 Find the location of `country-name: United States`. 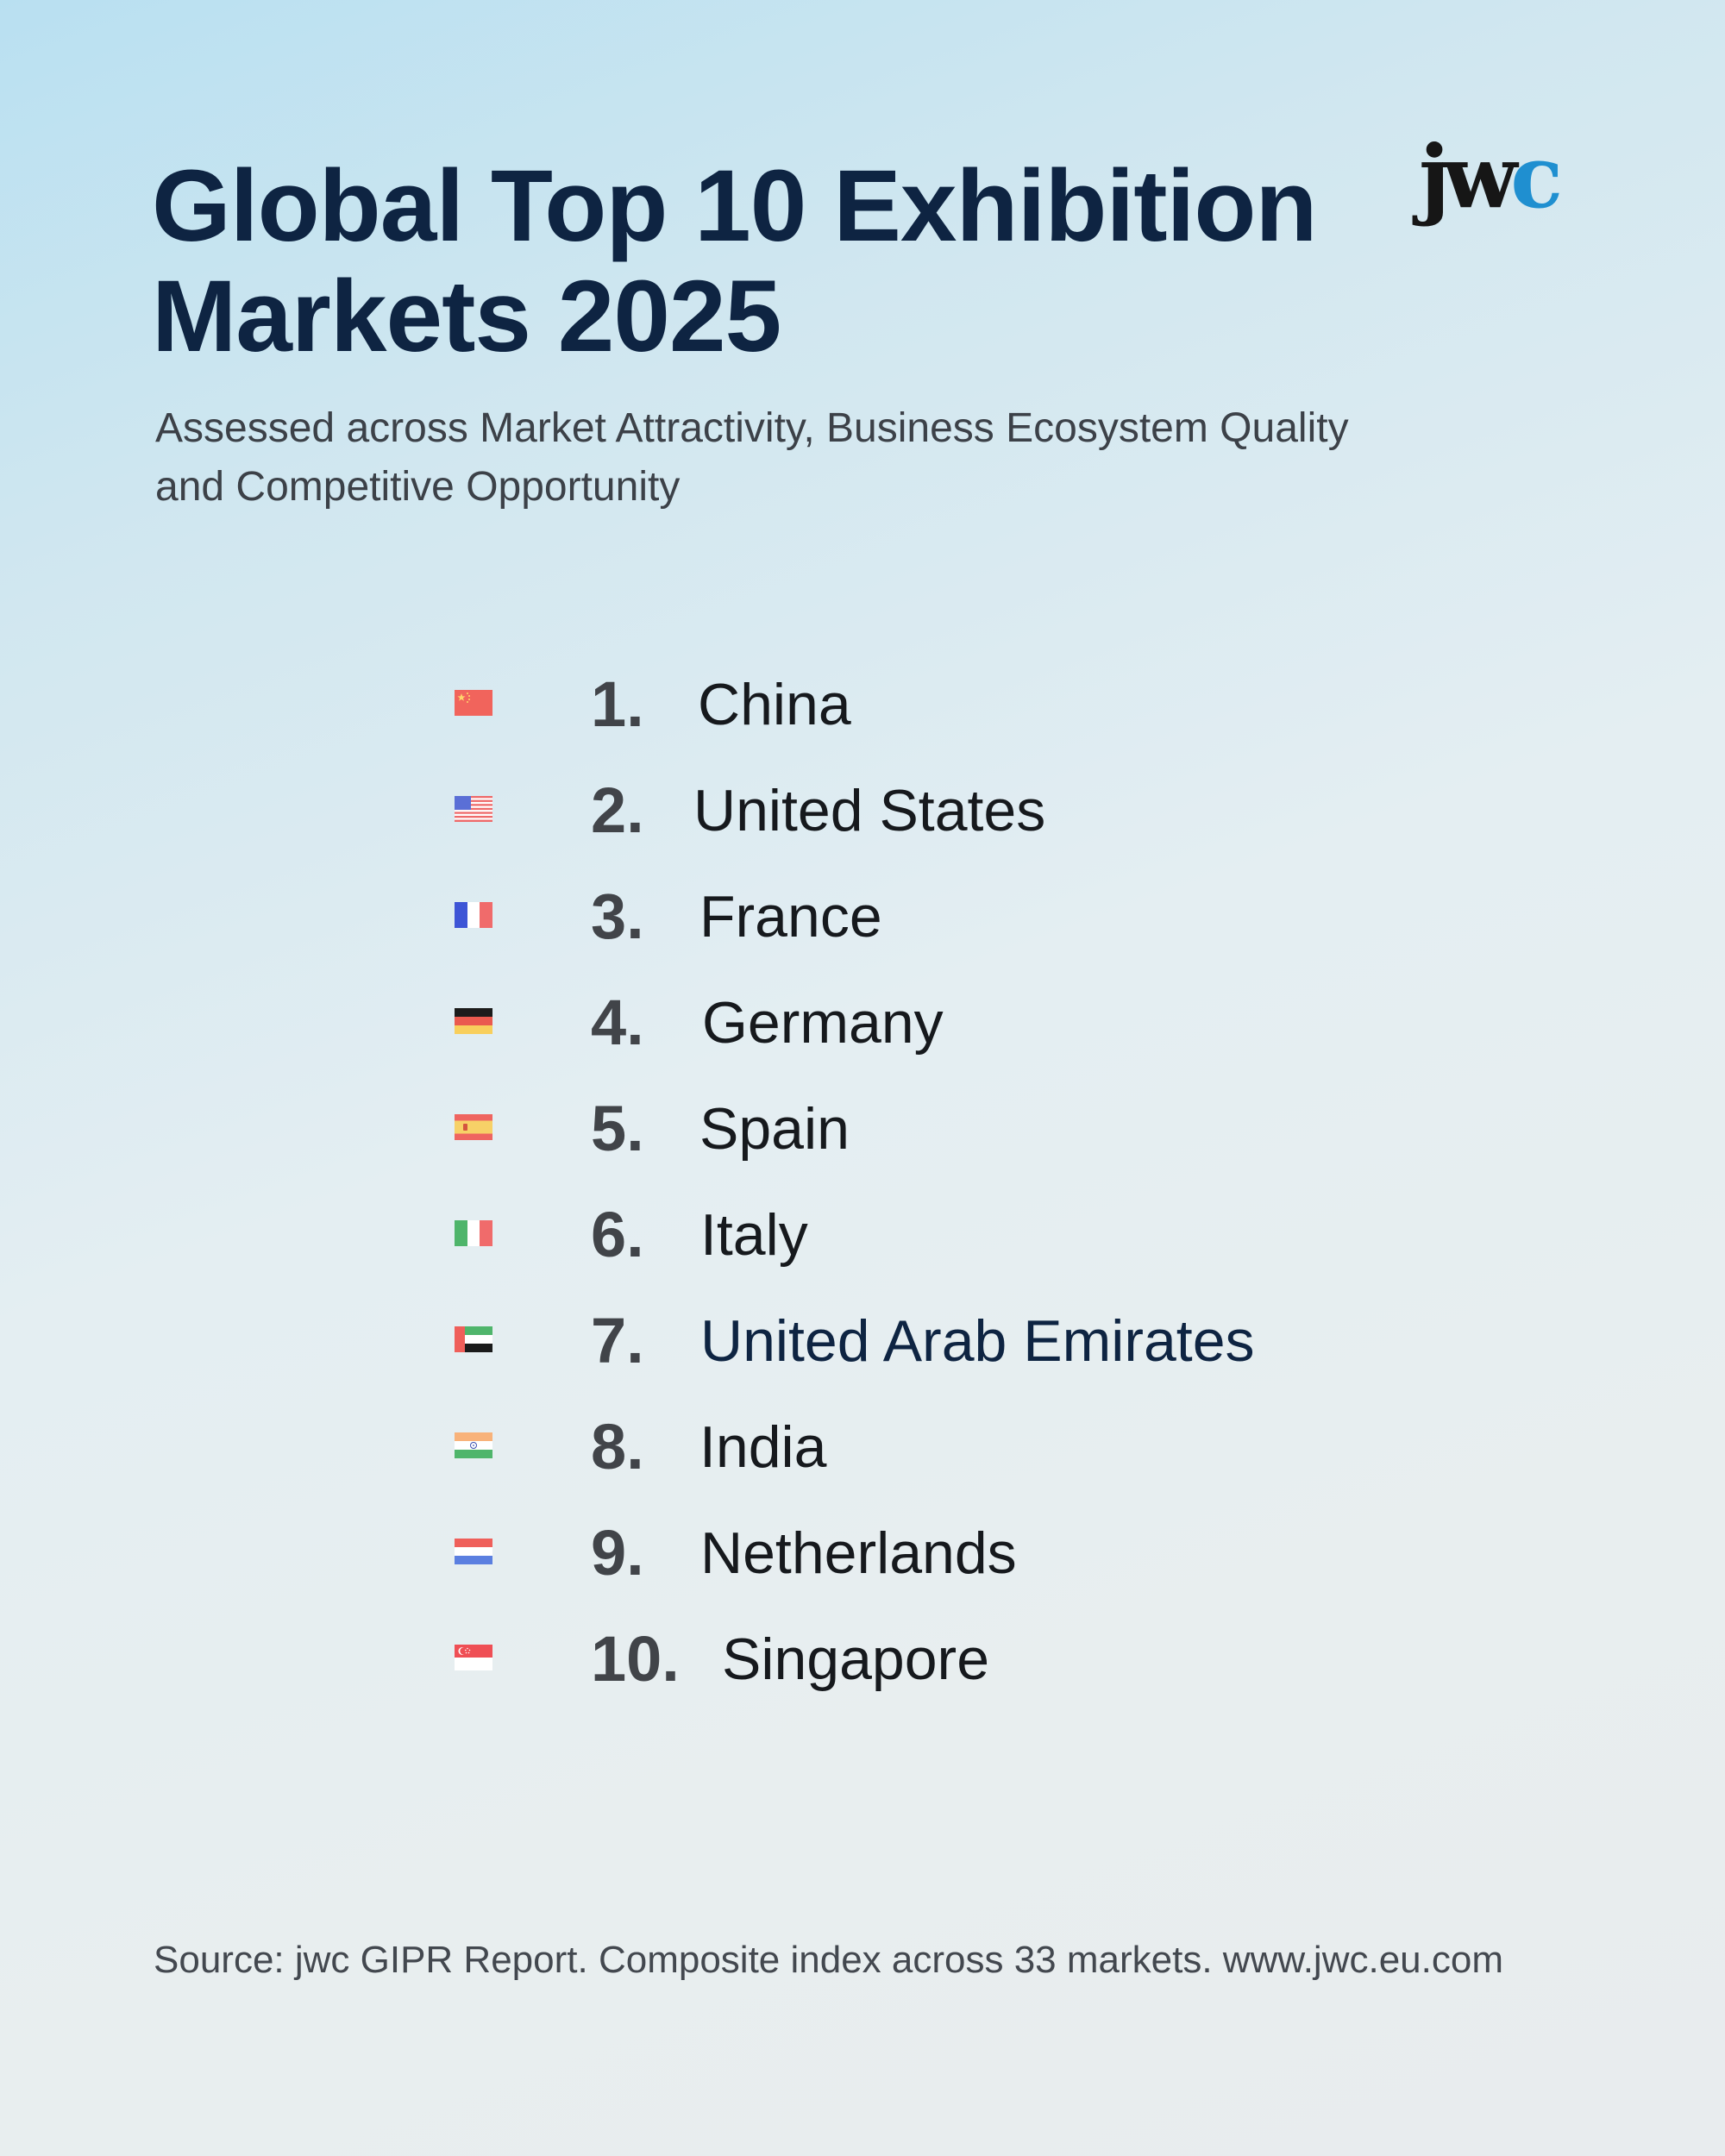

country-name: United States is located at coordinates (869, 810).